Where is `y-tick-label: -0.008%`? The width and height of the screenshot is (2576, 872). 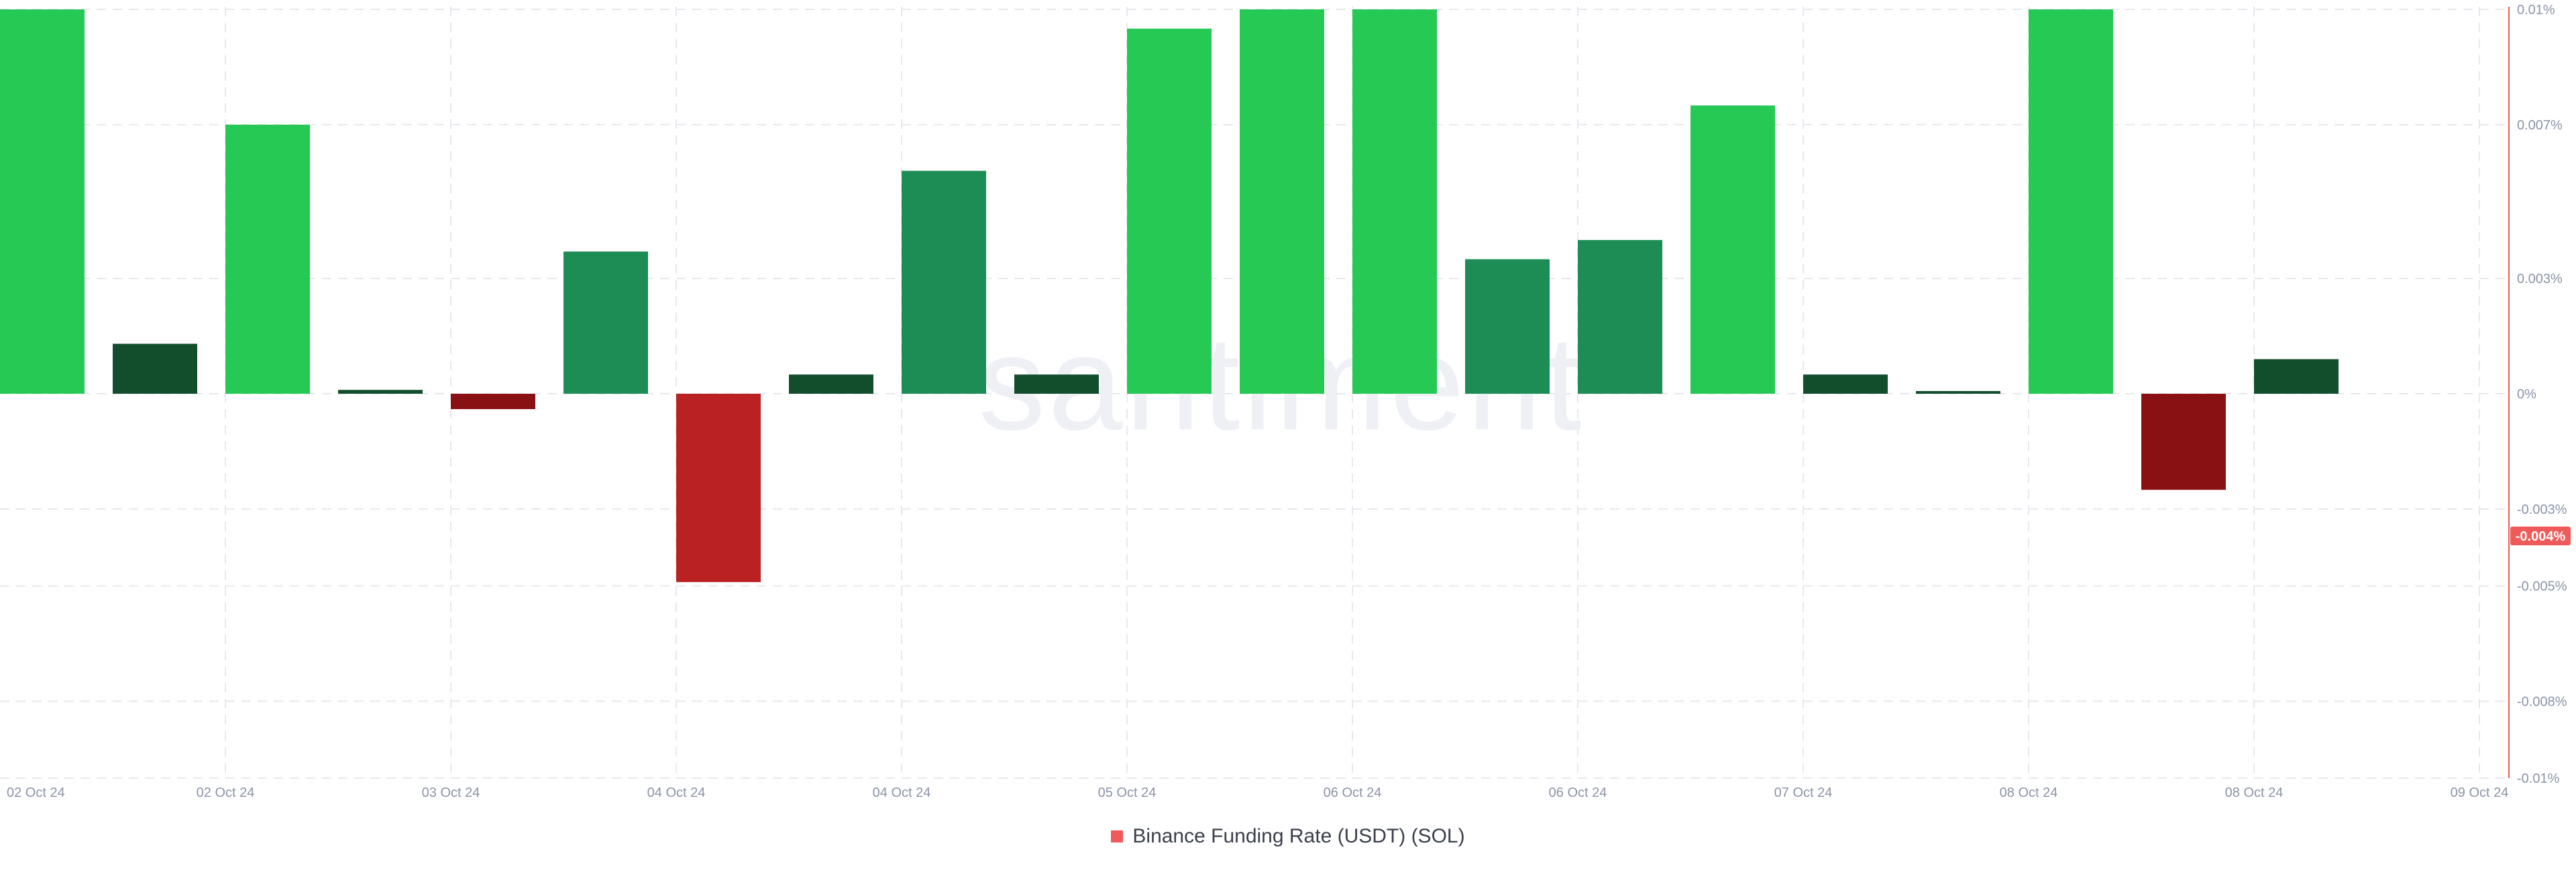
y-tick-label: -0.008% is located at coordinates (2542, 701).